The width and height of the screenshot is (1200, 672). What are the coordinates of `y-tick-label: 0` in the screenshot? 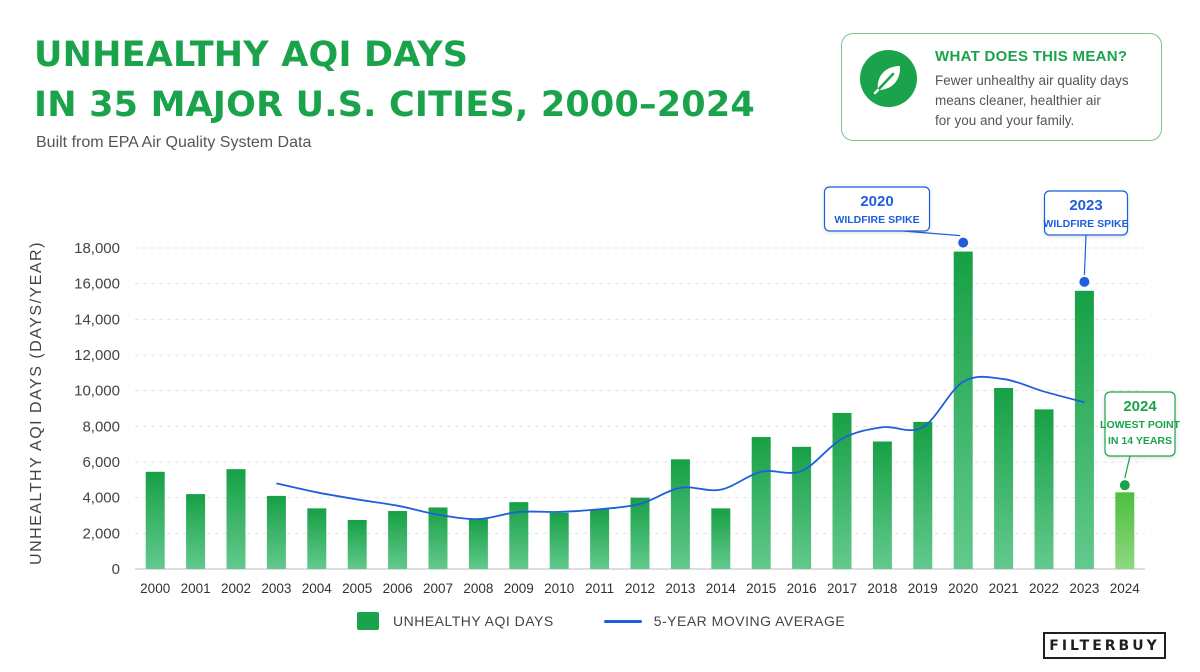 It's located at (116, 569).